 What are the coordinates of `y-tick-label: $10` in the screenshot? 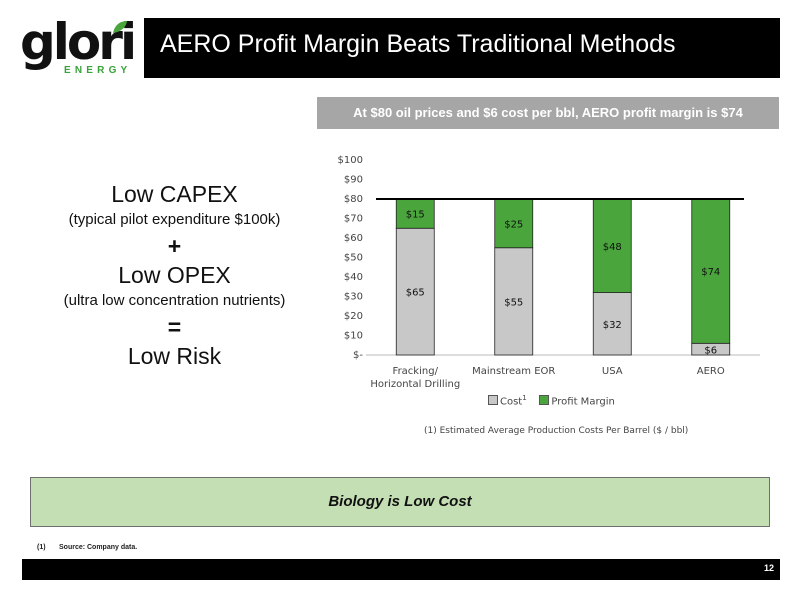 It's located at (353, 336).